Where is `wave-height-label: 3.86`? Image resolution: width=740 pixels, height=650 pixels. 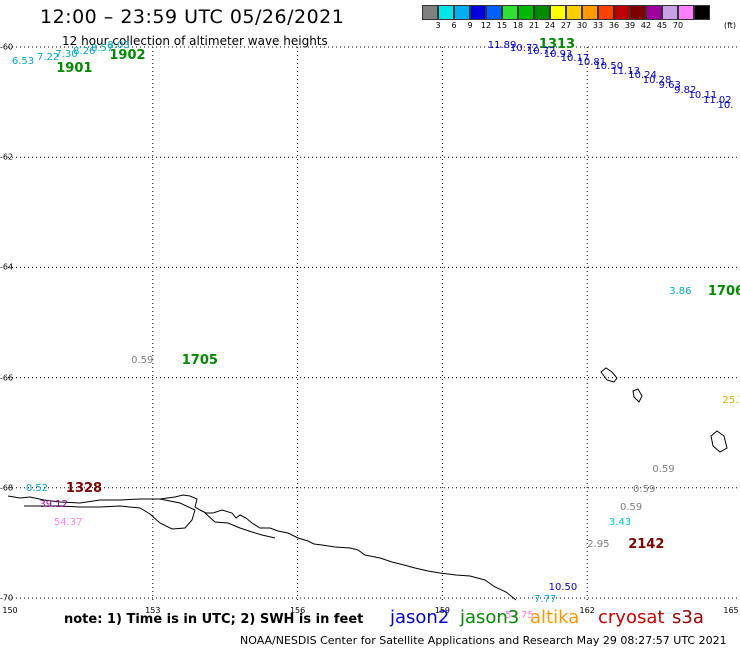
wave-height-label: 3.86 is located at coordinates (680, 291).